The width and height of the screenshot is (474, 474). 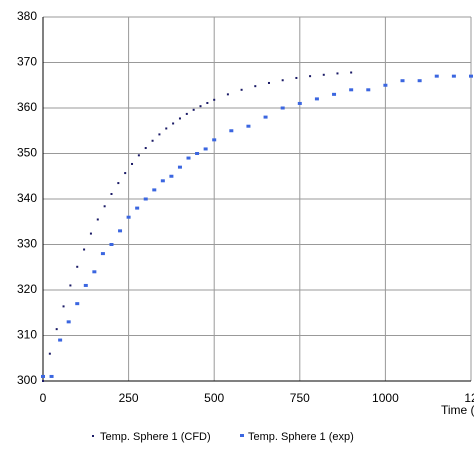 What do you see at coordinates (27, 198) in the screenshot?
I see `y-tick-label: 340` at bounding box center [27, 198].